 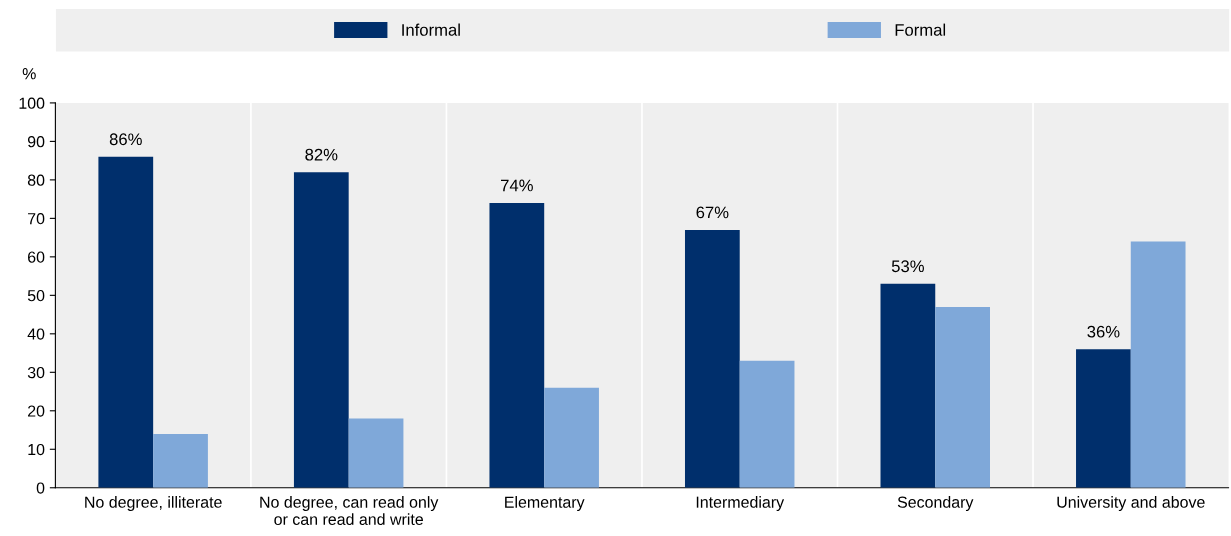 What do you see at coordinates (1131, 503) in the screenshot?
I see `x-tick-label: University and above` at bounding box center [1131, 503].